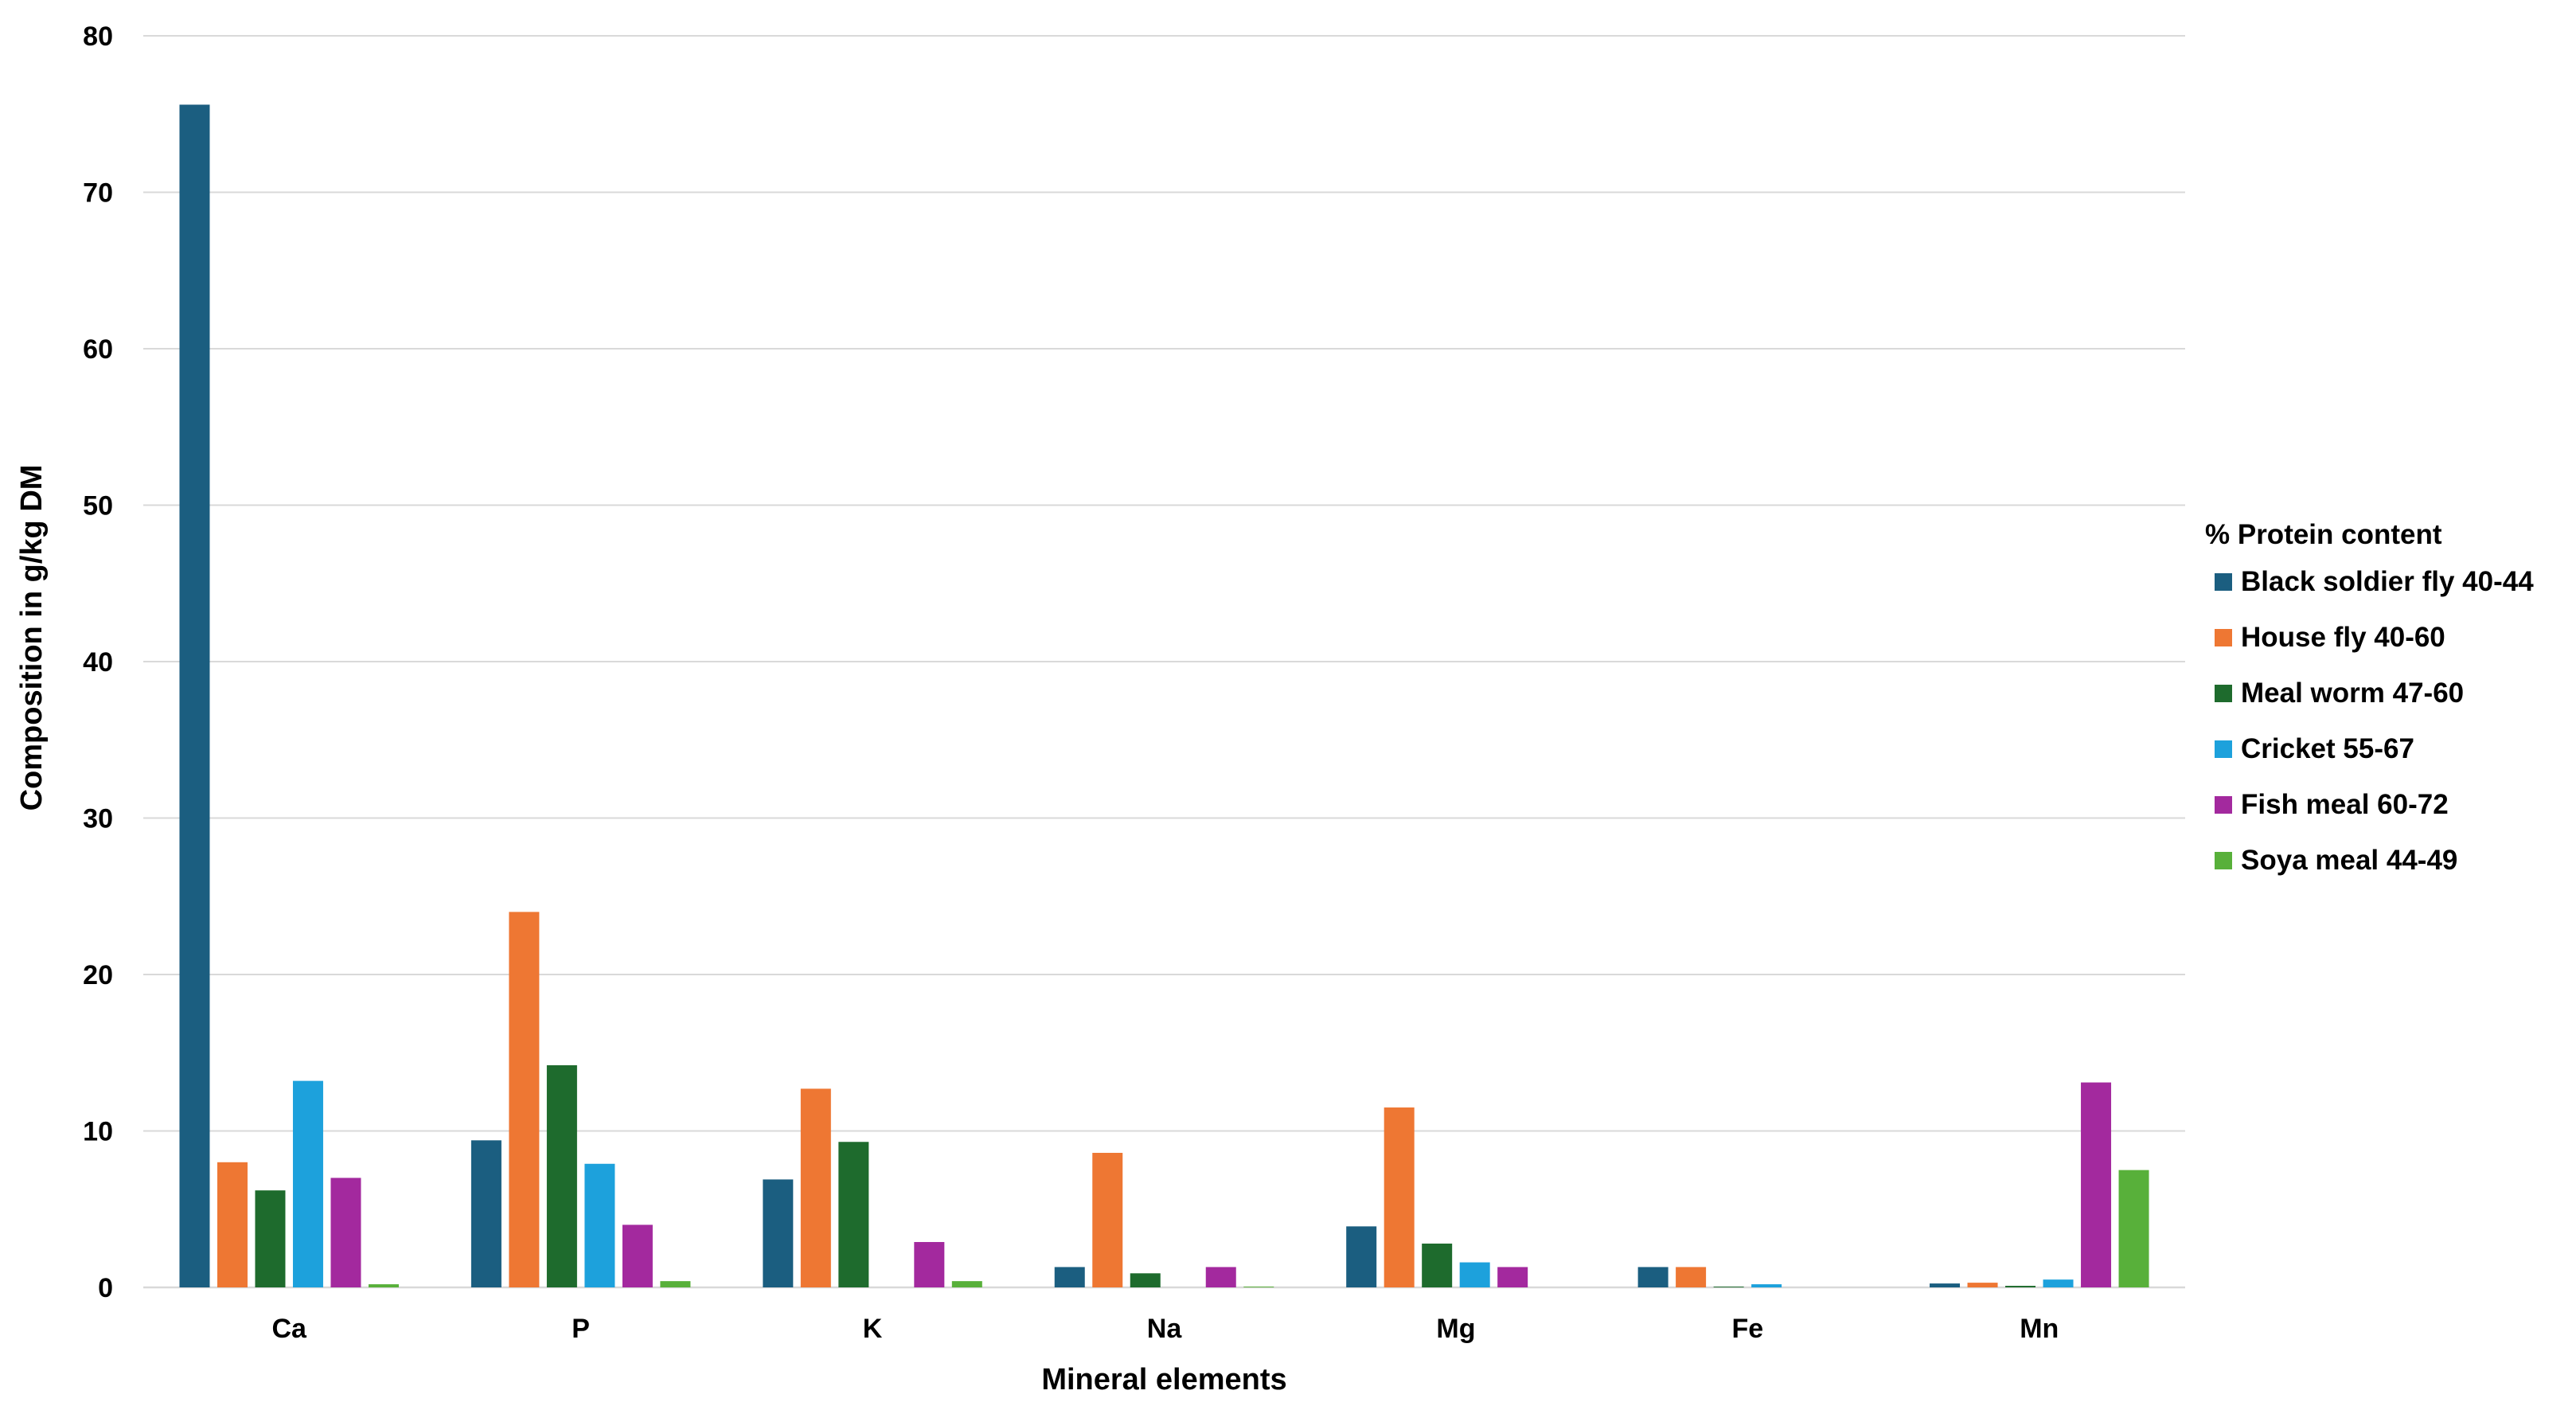  Describe the element at coordinates (98, 193) in the screenshot. I see `y-tick-label: 70` at that location.